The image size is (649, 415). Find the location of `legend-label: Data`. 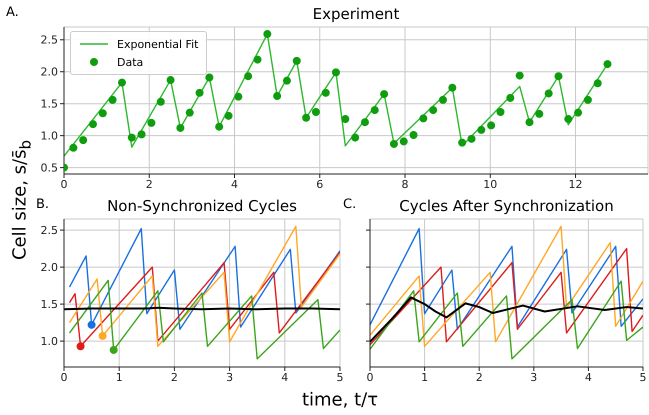

legend-label: Data is located at coordinates (130, 62).